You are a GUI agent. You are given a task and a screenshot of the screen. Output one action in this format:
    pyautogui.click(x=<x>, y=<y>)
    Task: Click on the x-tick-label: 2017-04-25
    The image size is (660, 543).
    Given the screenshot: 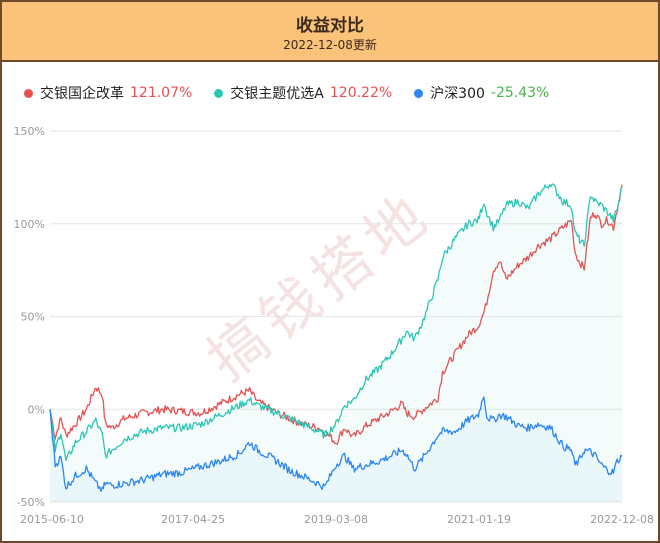 What is the action you would take?
    pyautogui.click(x=193, y=519)
    